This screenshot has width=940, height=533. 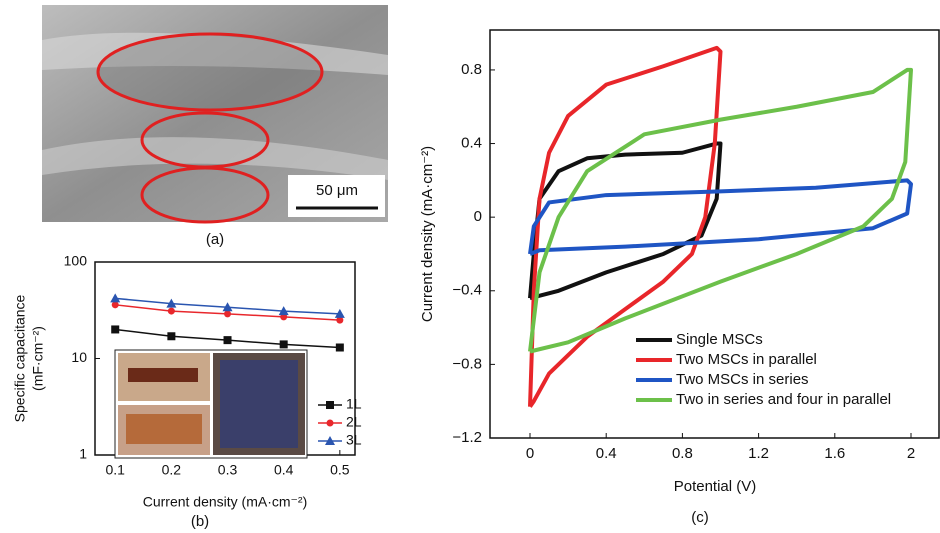 What do you see at coordinates (719, 339) in the screenshot?
I see `legend-label: Single MSCs` at bounding box center [719, 339].